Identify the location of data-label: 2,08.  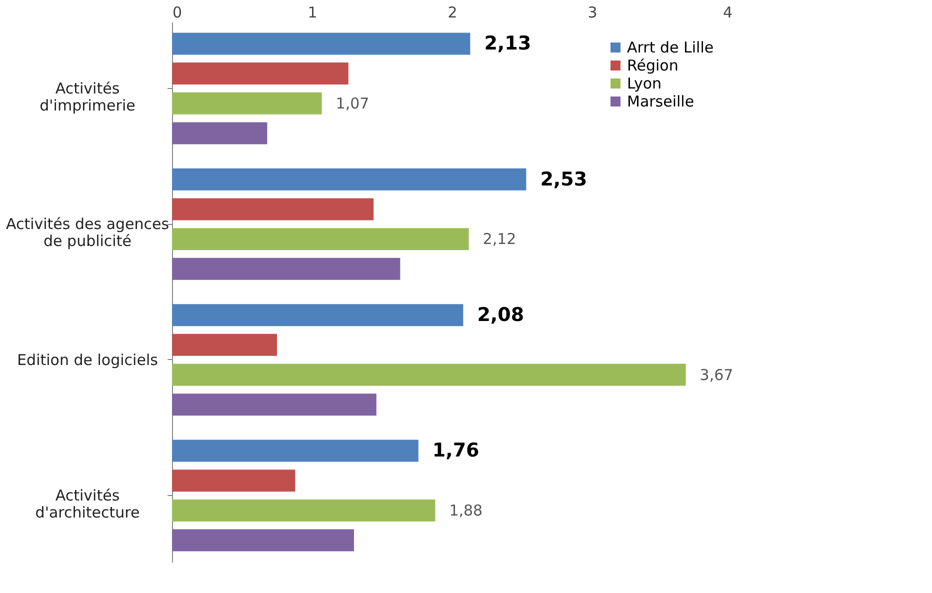
(500, 315).